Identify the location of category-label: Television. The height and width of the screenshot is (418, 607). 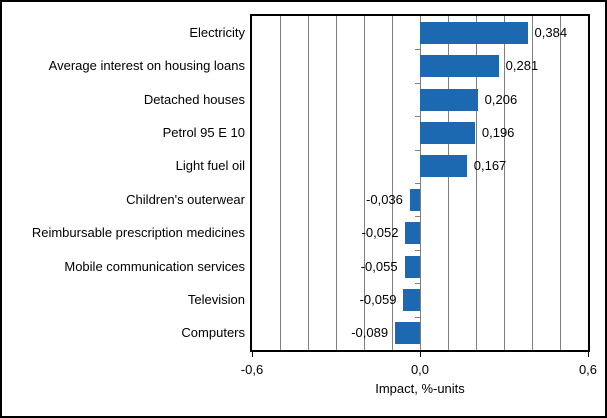
(216, 299).